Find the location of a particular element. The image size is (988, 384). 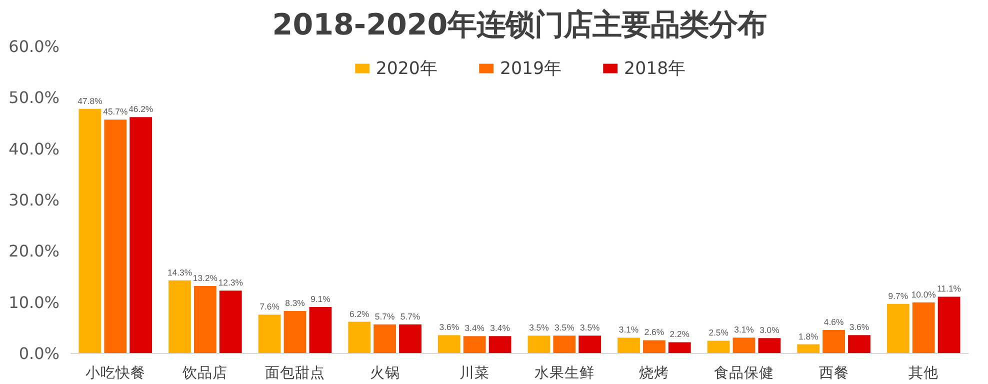

x-tick-label: 火锅 is located at coordinates (385, 373).